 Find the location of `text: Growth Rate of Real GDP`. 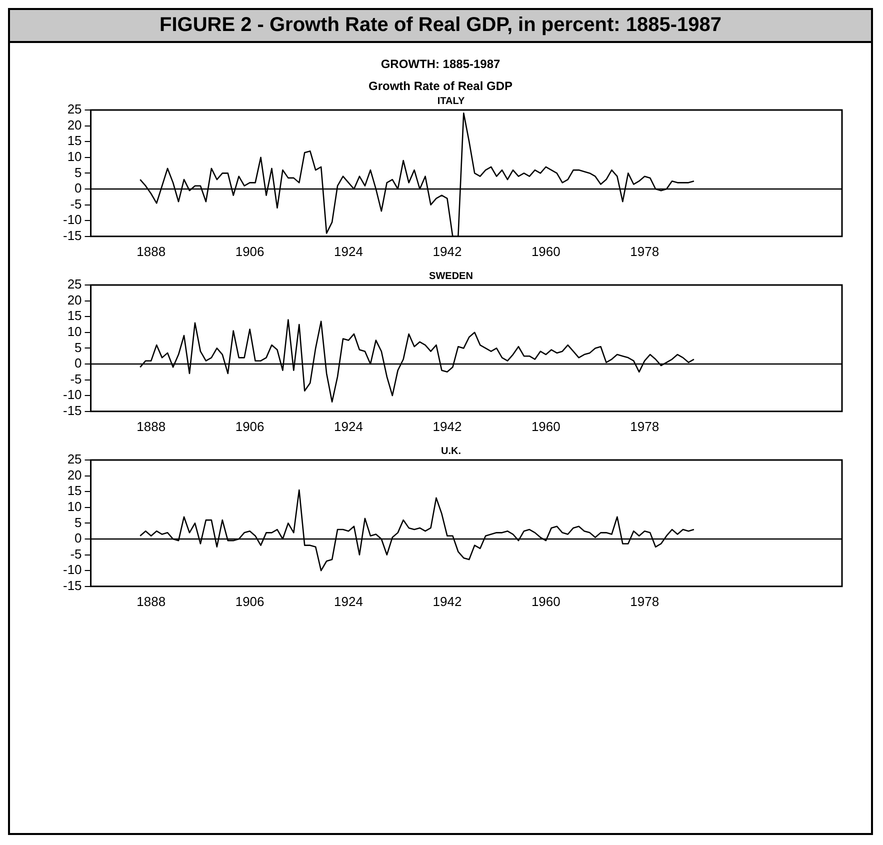

text: Growth Rate of Real GDP is located at coordinates (440, 86).